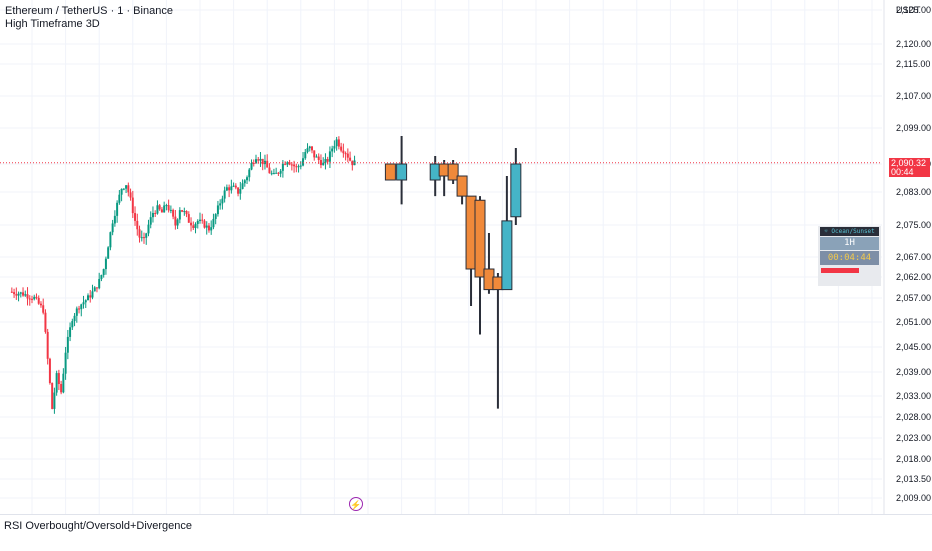  What do you see at coordinates (902, 172) in the screenshot?
I see `bar-countdown: 00:44` at bounding box center [902, 172].